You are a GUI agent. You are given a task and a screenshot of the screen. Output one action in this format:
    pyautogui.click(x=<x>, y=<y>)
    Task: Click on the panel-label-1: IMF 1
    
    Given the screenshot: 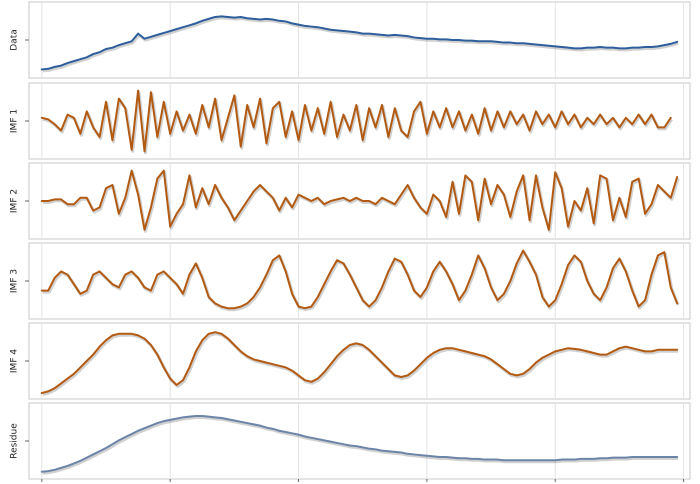 What is the action you would take?
    pyautogui.click(x=15, y=121)
    